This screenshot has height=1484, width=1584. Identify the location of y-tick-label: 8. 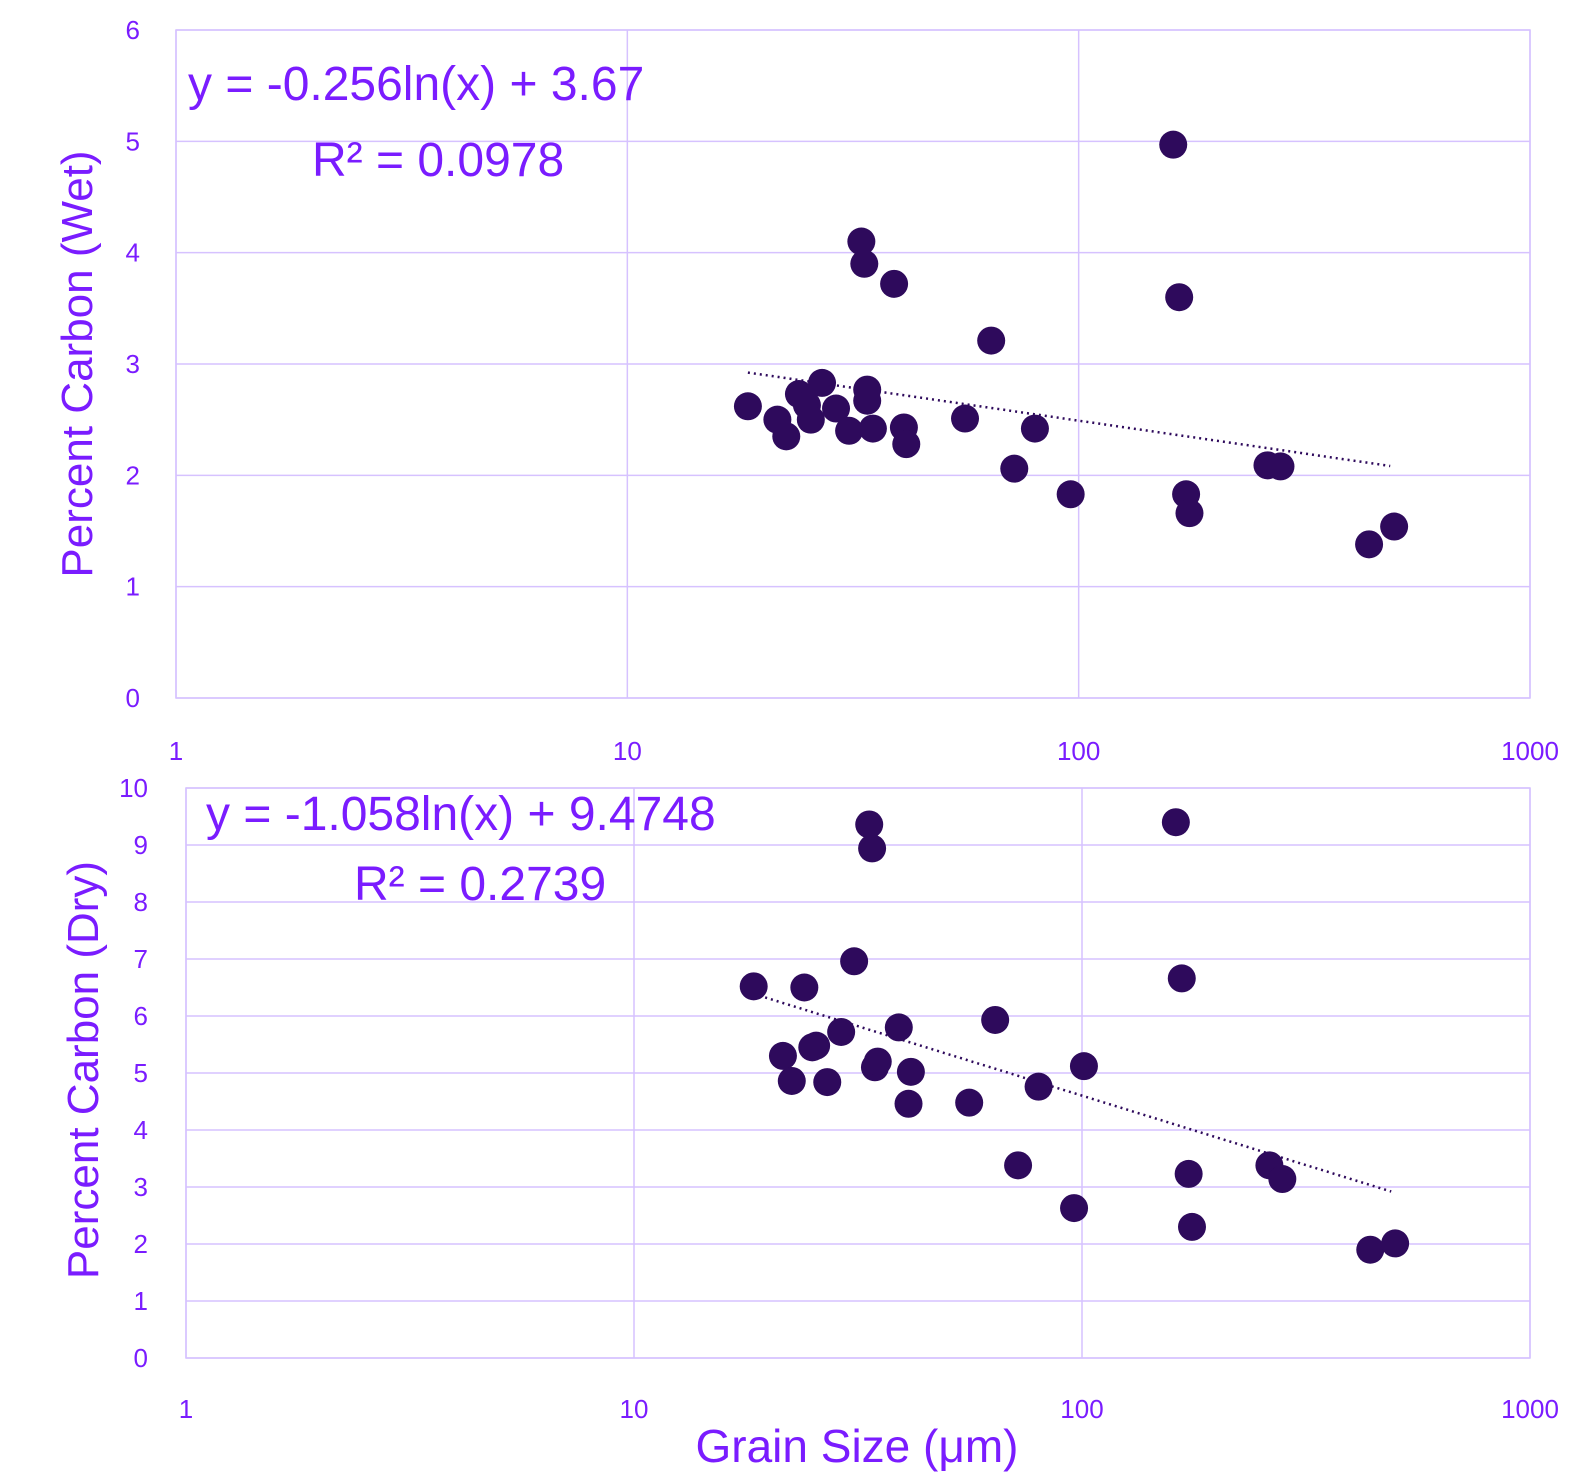
(141, 902).